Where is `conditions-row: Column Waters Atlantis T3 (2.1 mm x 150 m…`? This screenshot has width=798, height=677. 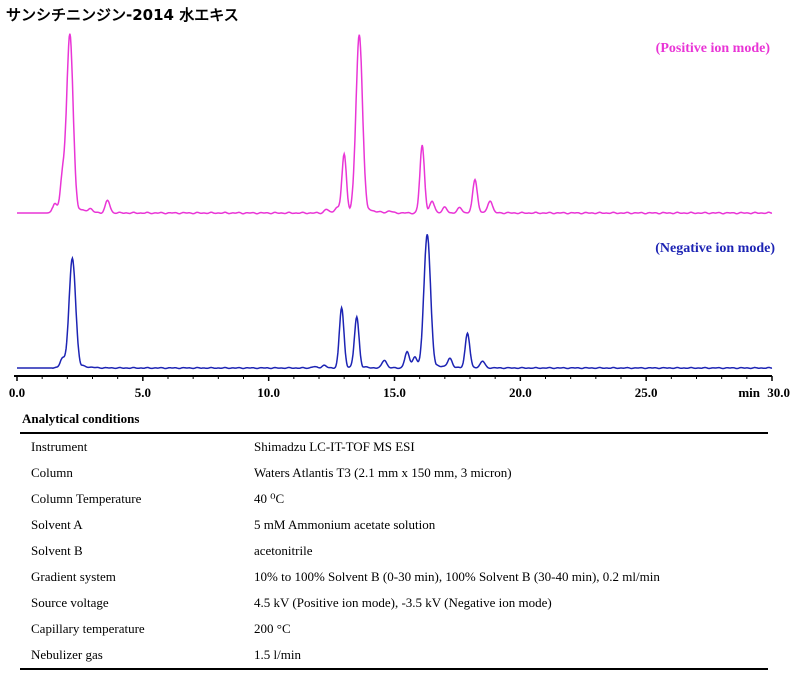 conditions-row: Column Waters Atlantis T3 (2.1 mm x 150 m… is located at coordinates (394, 473).